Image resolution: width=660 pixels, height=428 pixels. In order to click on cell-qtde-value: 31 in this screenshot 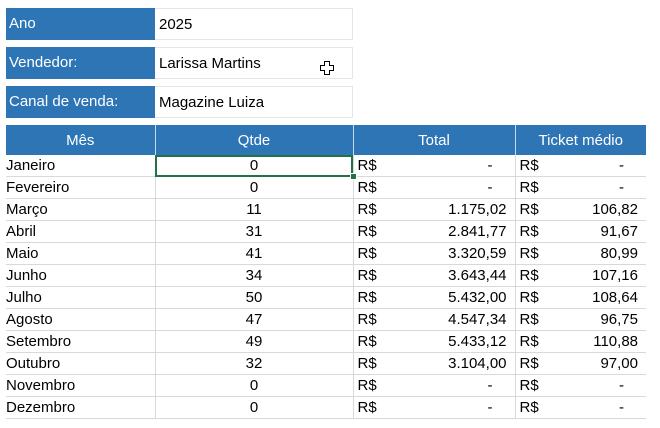, I will do `click(254, 231)`.